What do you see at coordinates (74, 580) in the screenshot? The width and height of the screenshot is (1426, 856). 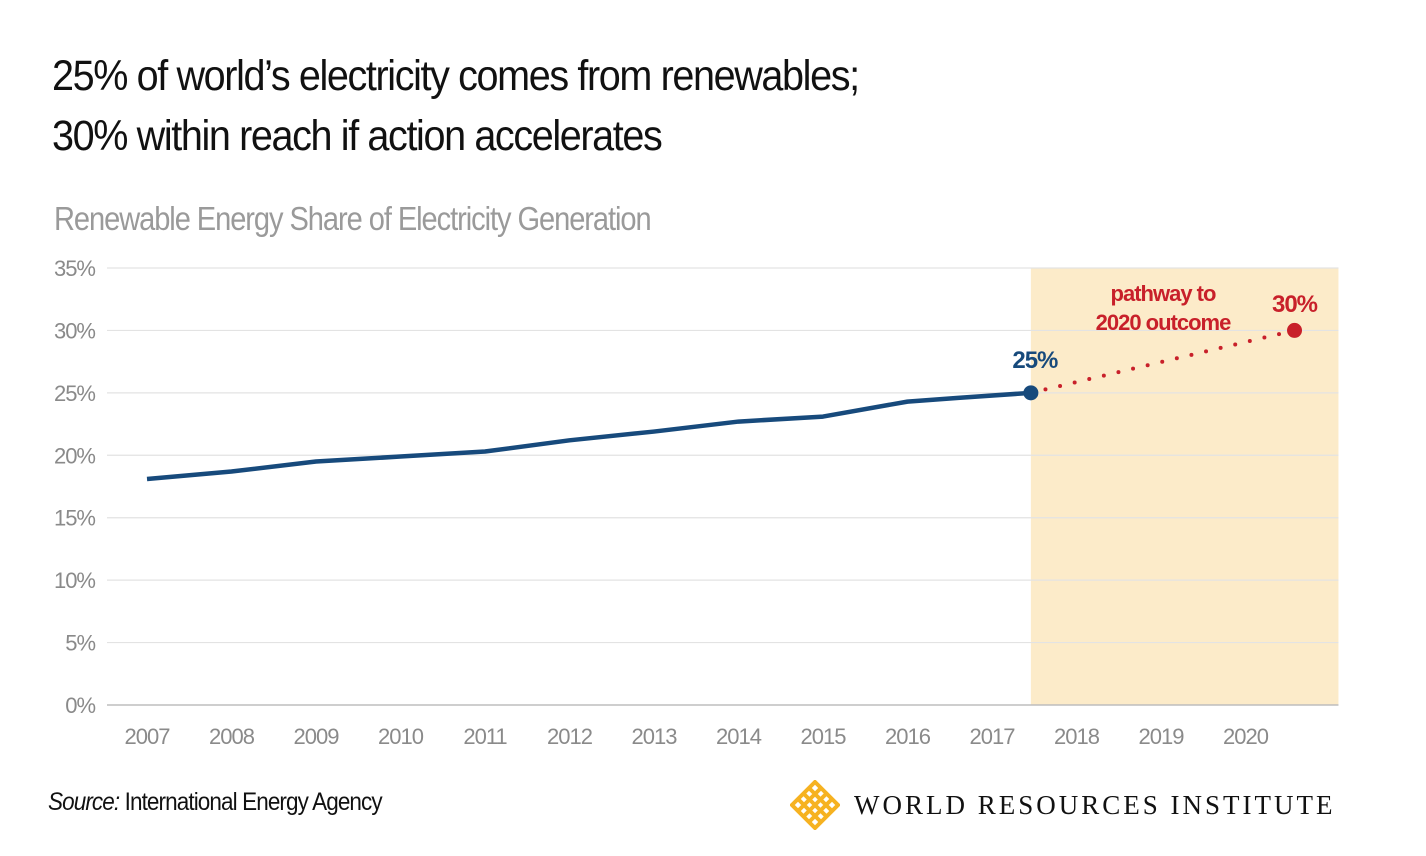 I see `y-tick-label: 10%` at bounding box center [74, 580].